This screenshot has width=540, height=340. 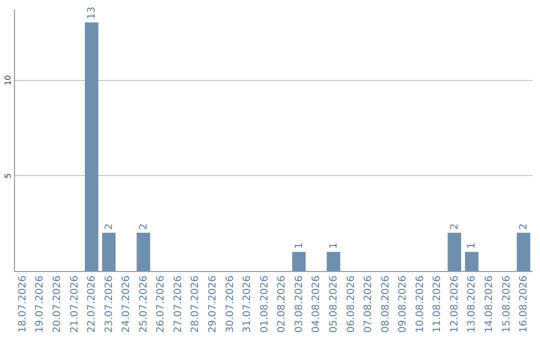 What do you see at coordinates (386, 304) in the screenshot?
I see `x-tick-label: 08.08.2026` at bounding box center [386, 304].